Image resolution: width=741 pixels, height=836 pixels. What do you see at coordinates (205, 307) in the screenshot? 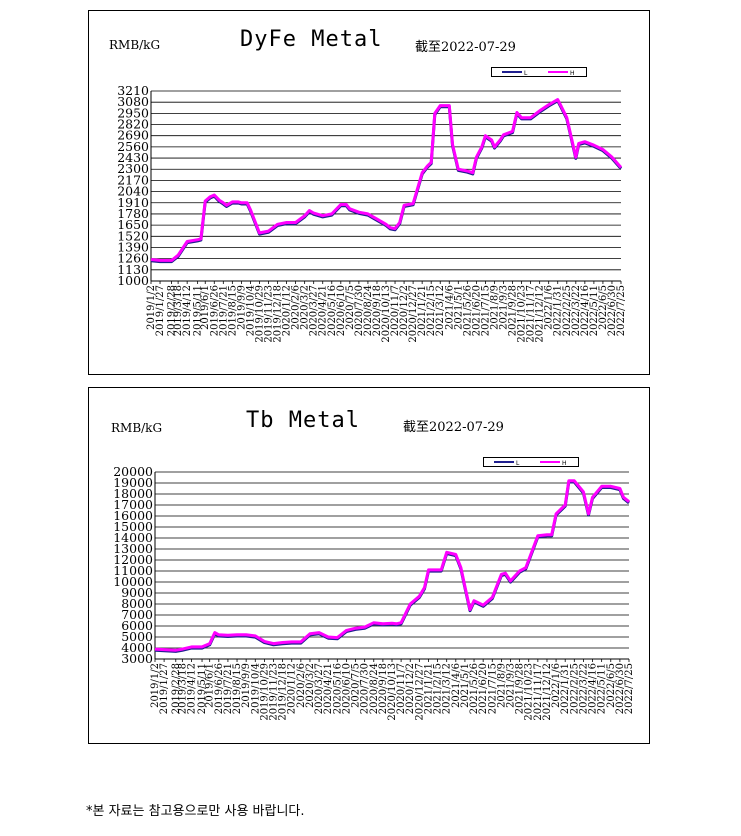
I see `dyfe-x-tick-label: 2019/6/1` at bounding box center [205, 307].